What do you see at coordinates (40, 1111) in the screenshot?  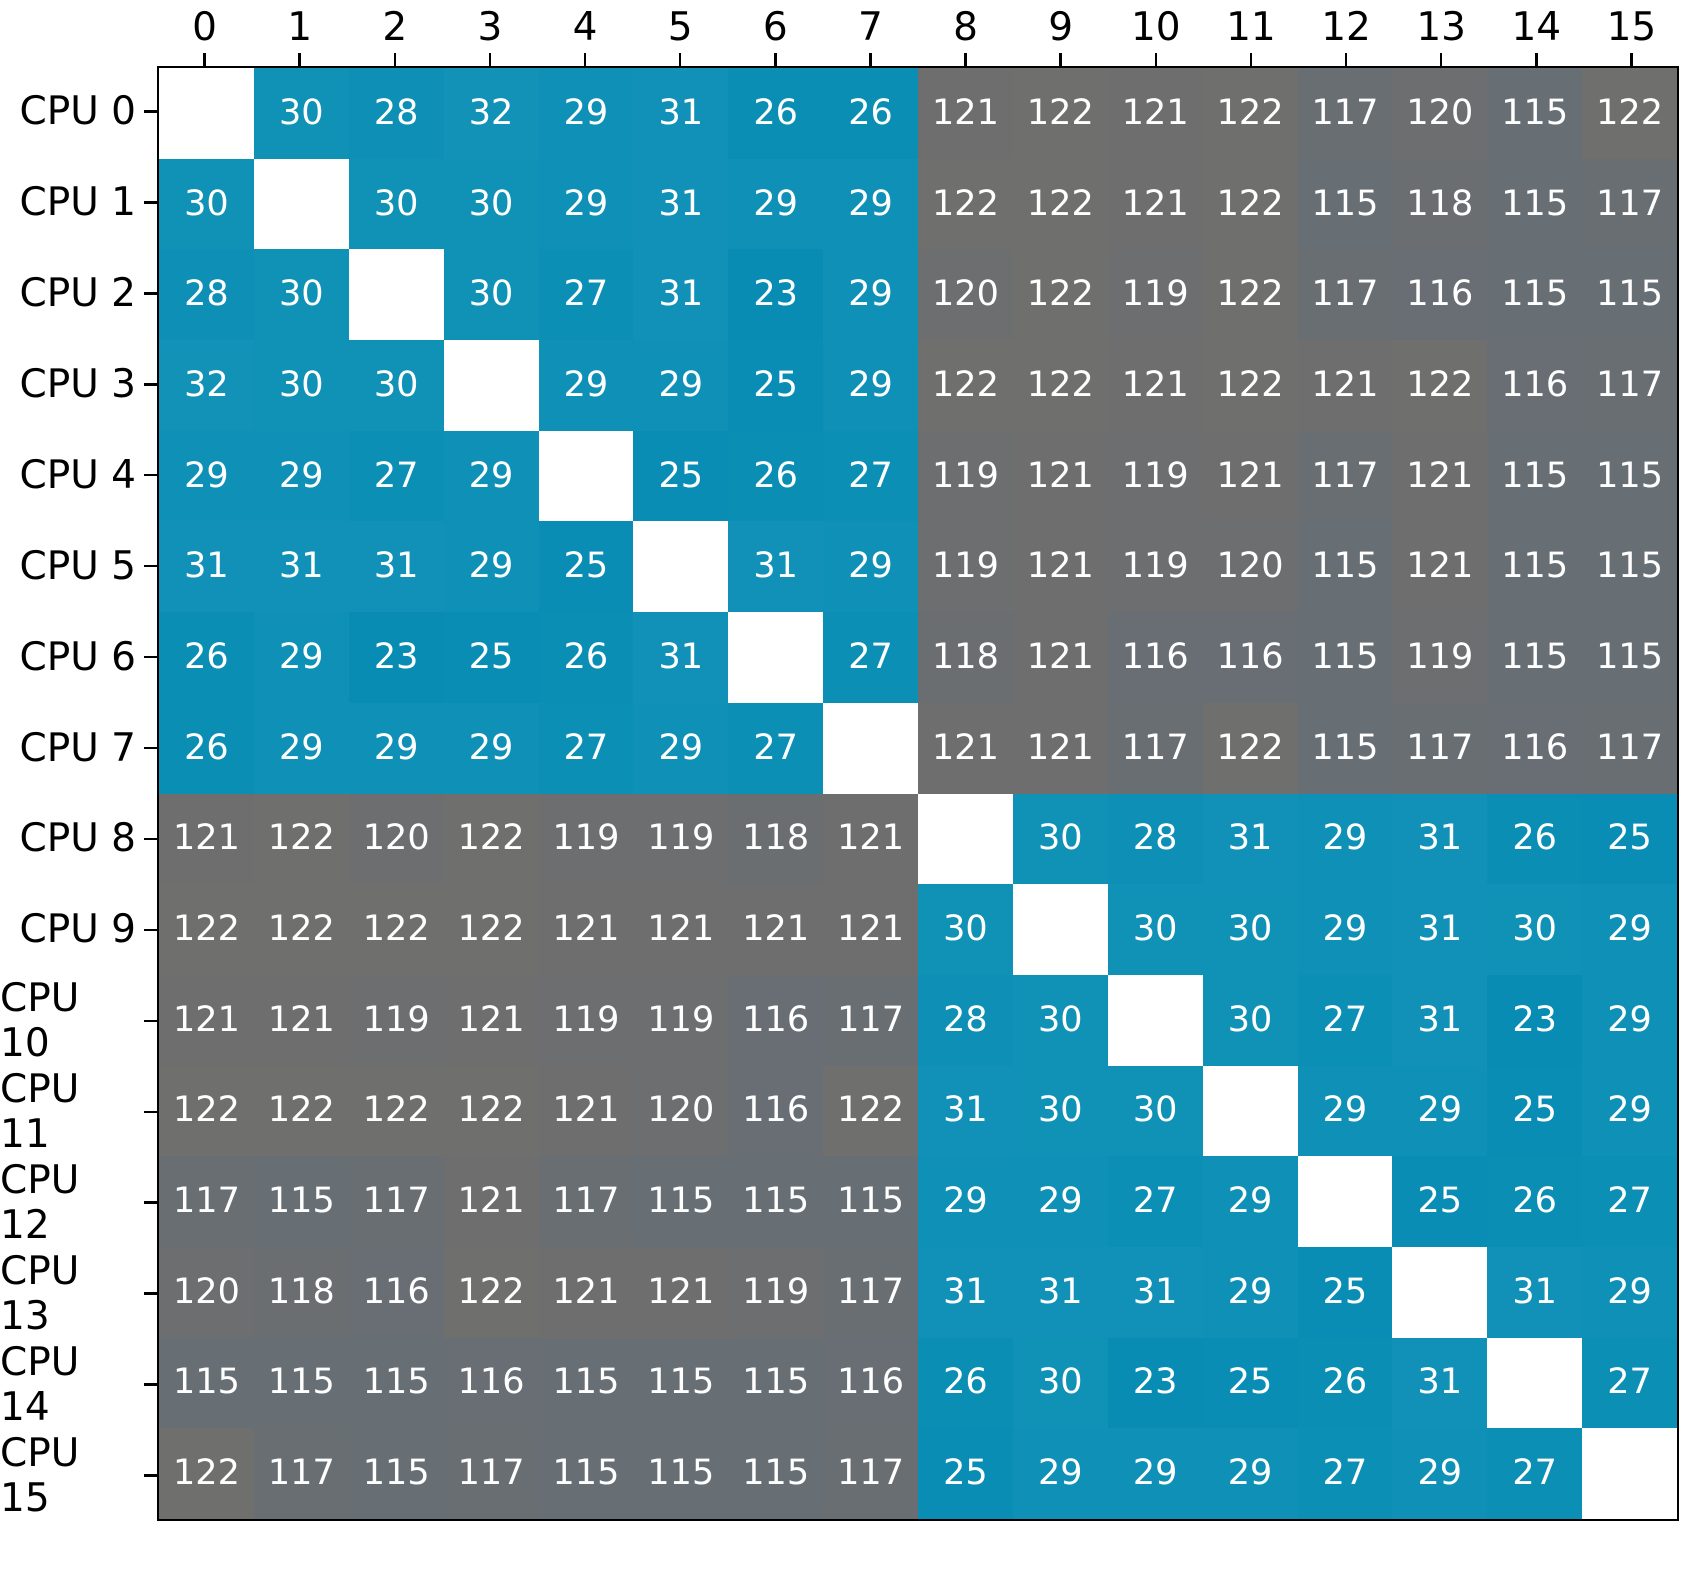 I see `y-tick-label-cpu-11: CPU 11` at bounding box center [40, 1111].